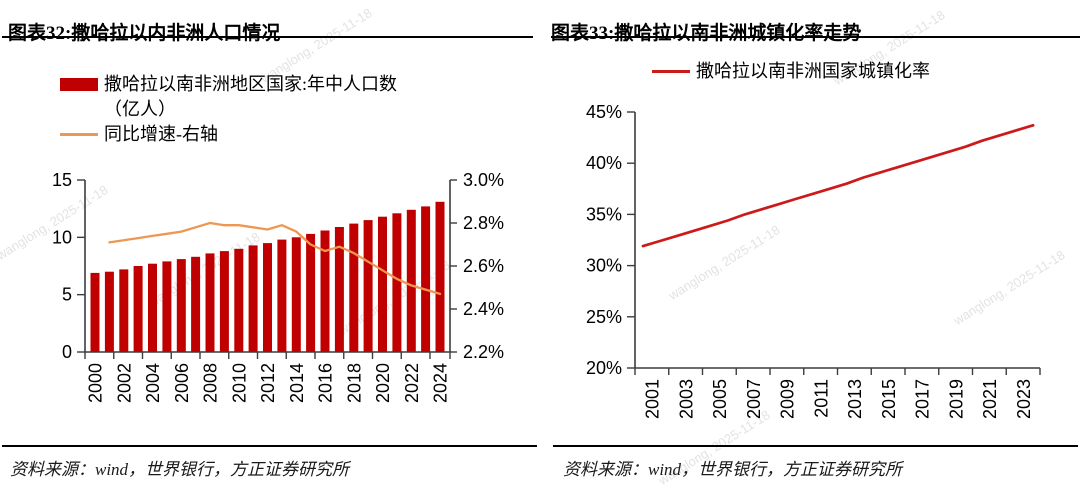 The image size is (1080, 498). What do you see at coordinates (1024, 399) in the screenshot?
I see `x-axis-label: 2023` at bounding box center [1024, 399].